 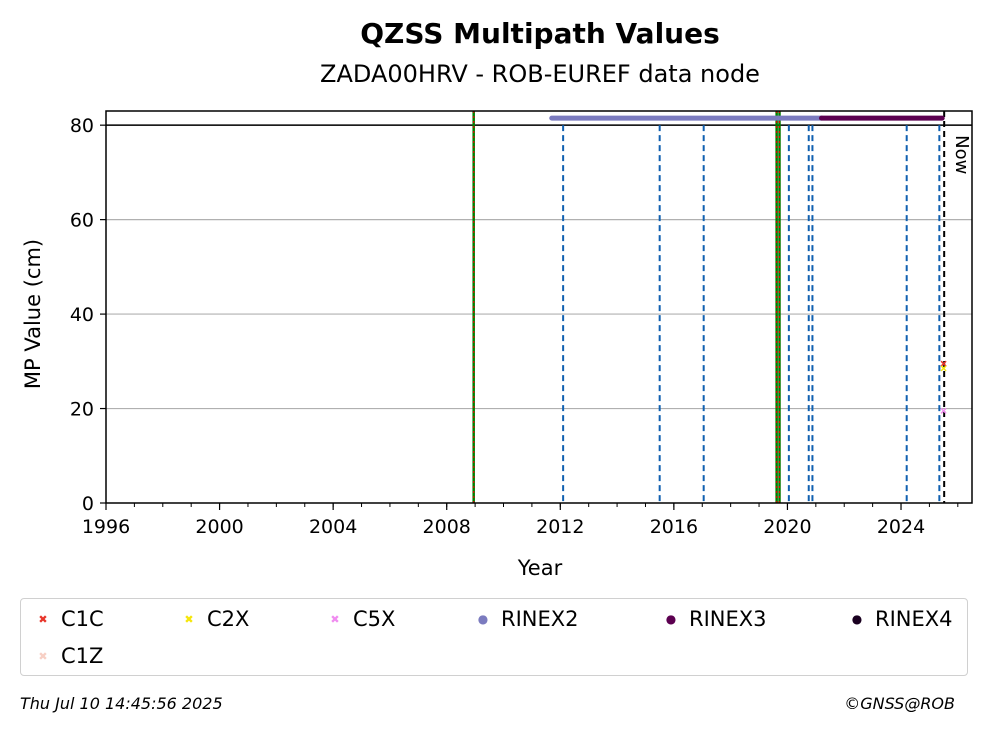 I want to click on y-axis-label: MP Value (cm), so click(x=33, y=314).